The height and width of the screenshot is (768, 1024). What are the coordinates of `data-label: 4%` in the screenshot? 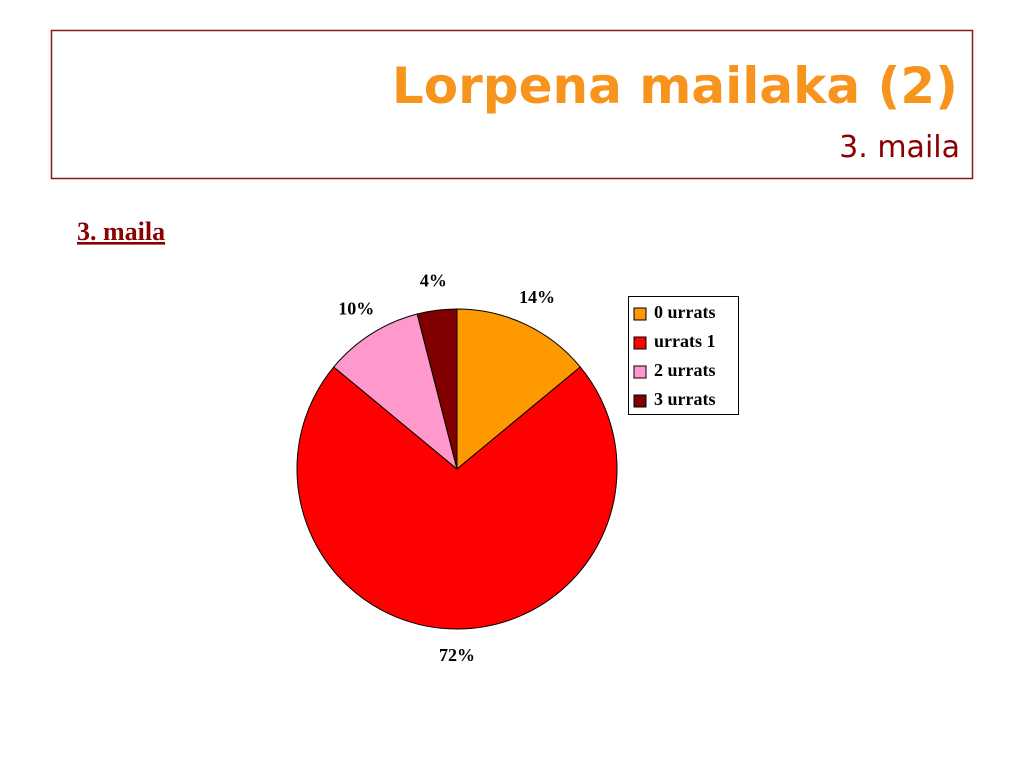 It's located at (433, 281).